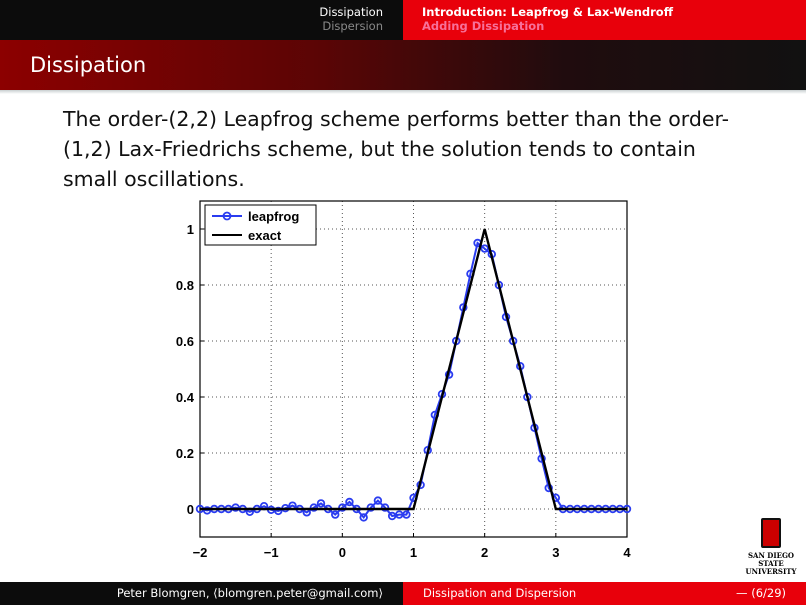 The width and height of the screenshot is (806, 605). I want to click on y-tick-label: 0, so click(190, 509).